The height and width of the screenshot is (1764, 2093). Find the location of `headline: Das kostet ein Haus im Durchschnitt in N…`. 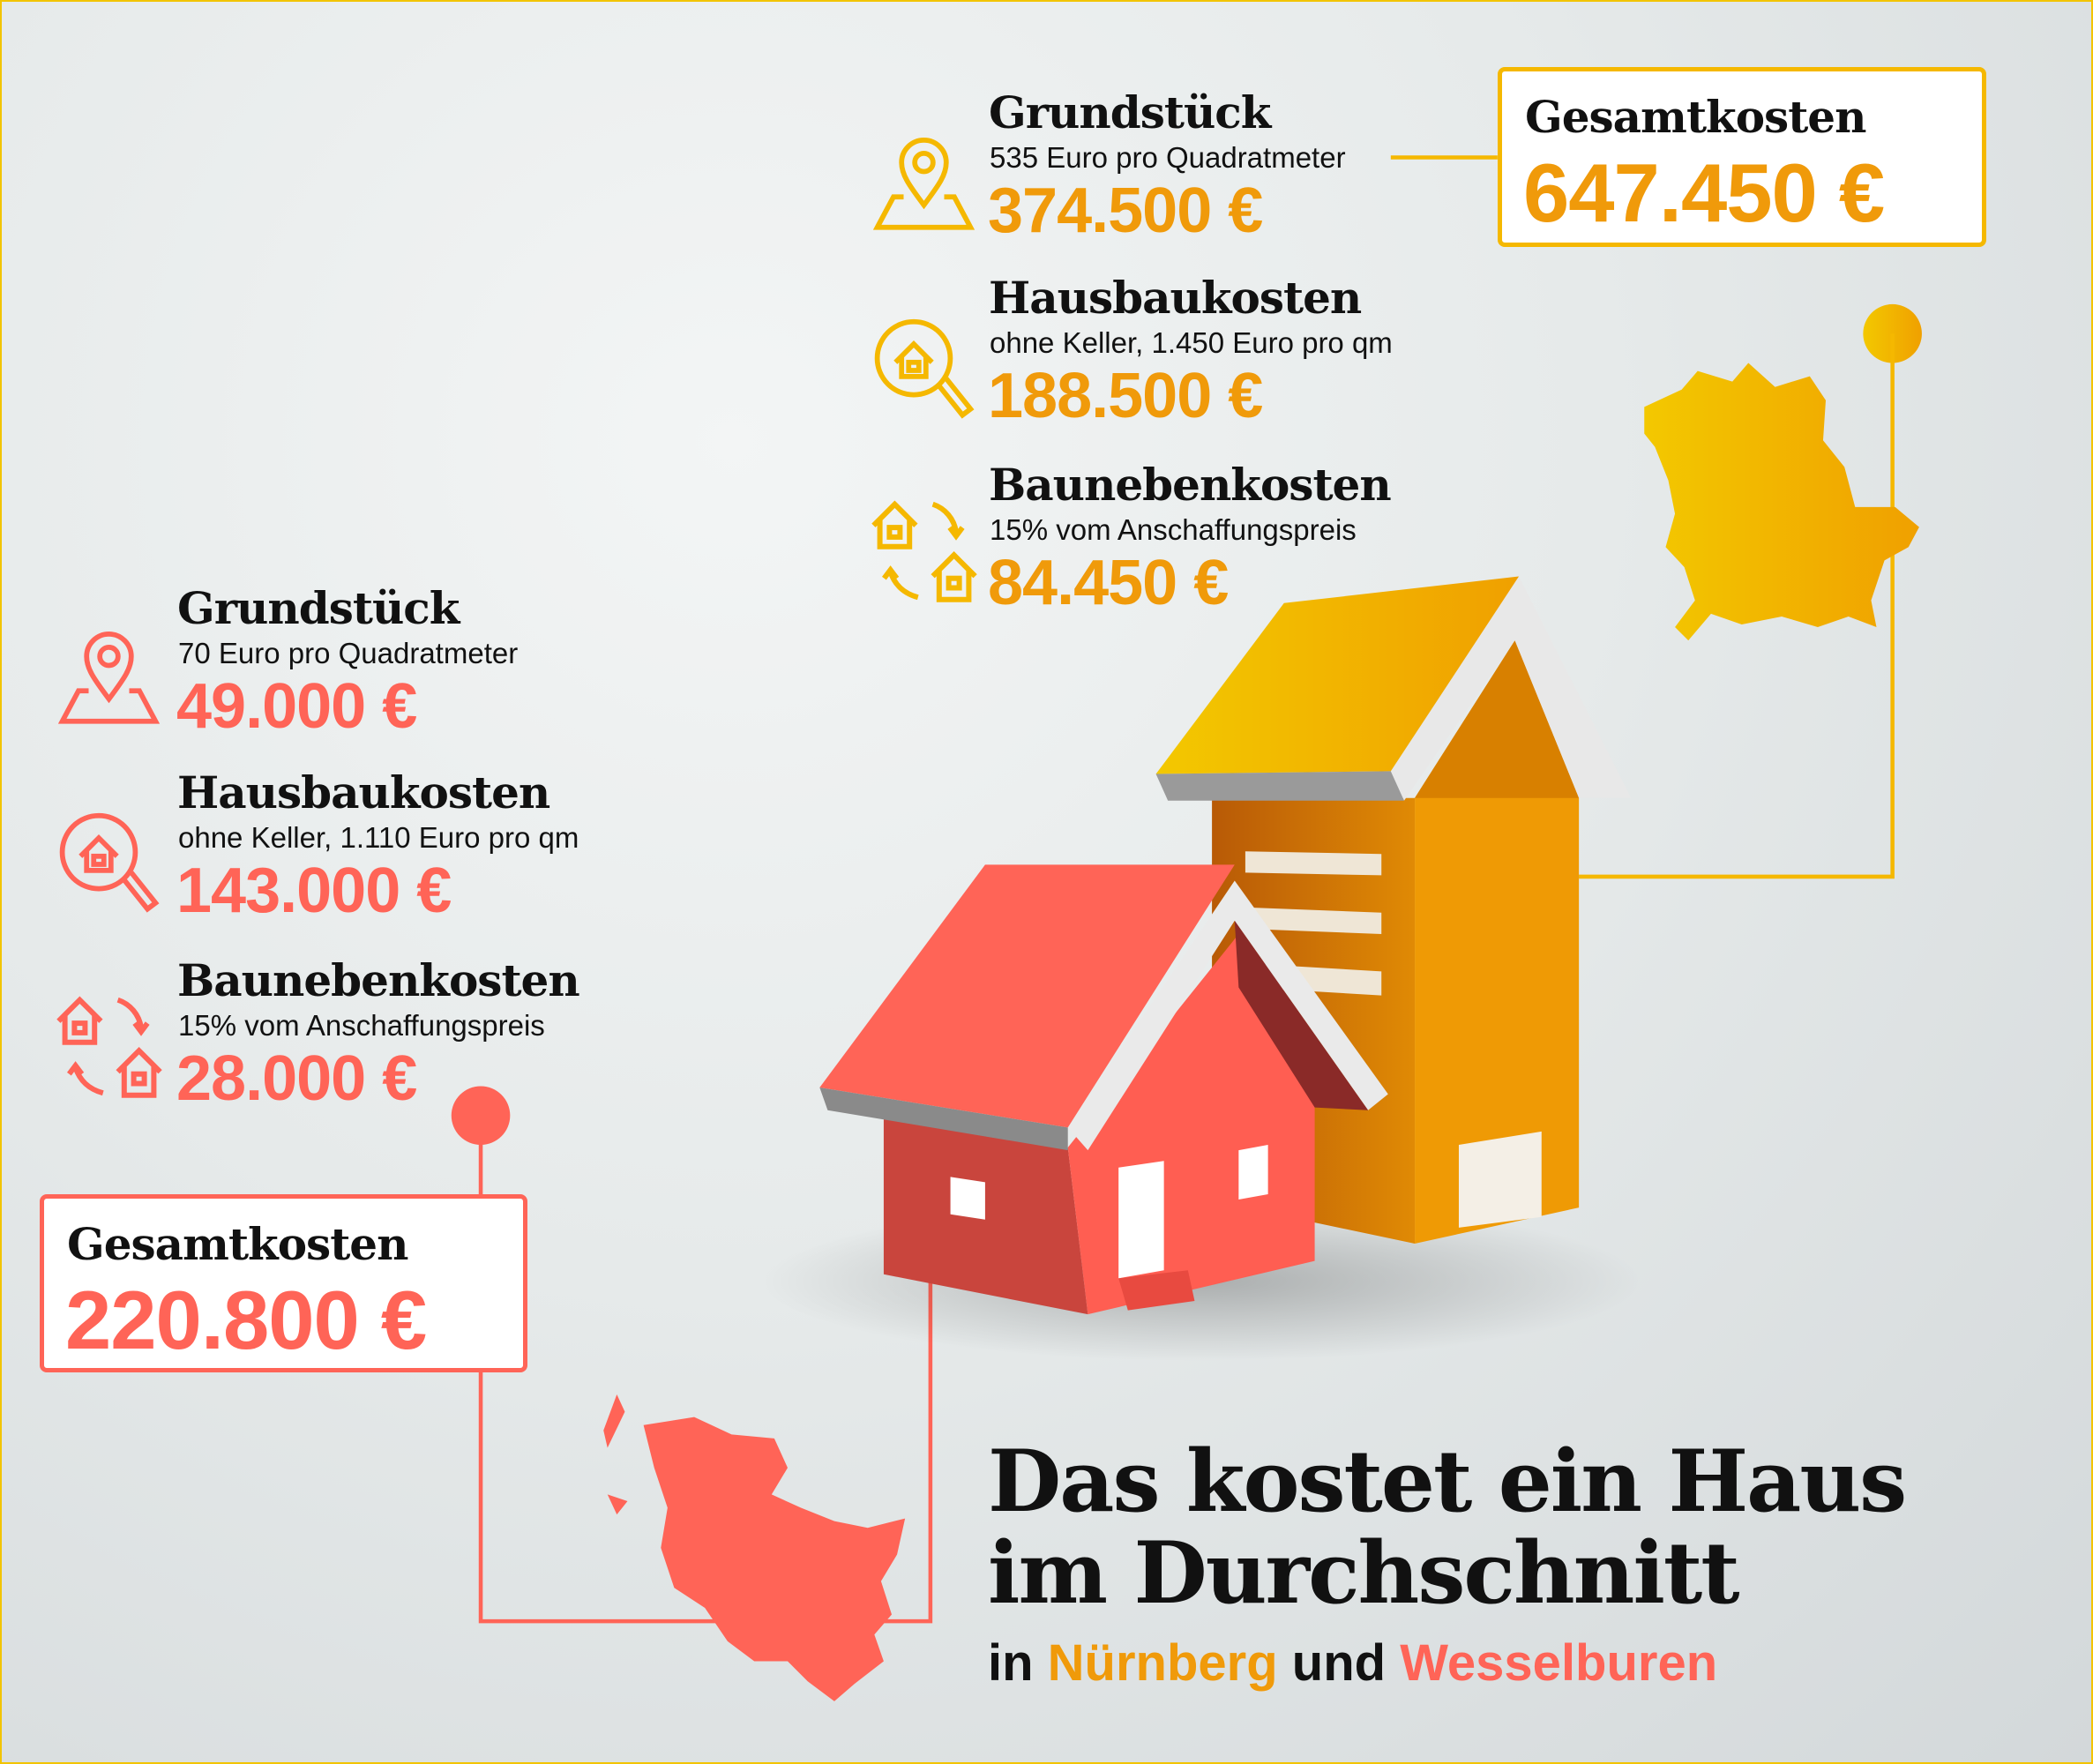

headline: Das kostet ein Haus im Durchschnitt in N… is located at coordinates (1447, 1562).